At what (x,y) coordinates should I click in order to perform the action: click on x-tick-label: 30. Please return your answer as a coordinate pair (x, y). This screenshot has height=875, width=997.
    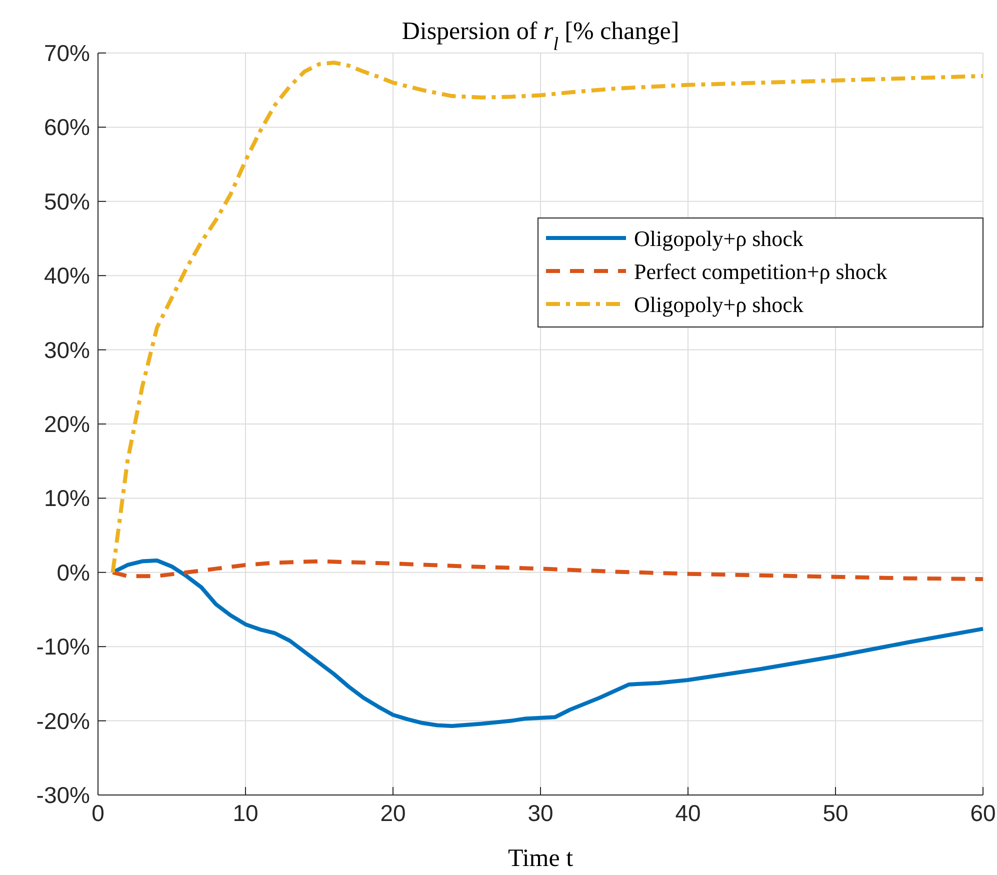
    Looking at the image, I should click on (541, 813).